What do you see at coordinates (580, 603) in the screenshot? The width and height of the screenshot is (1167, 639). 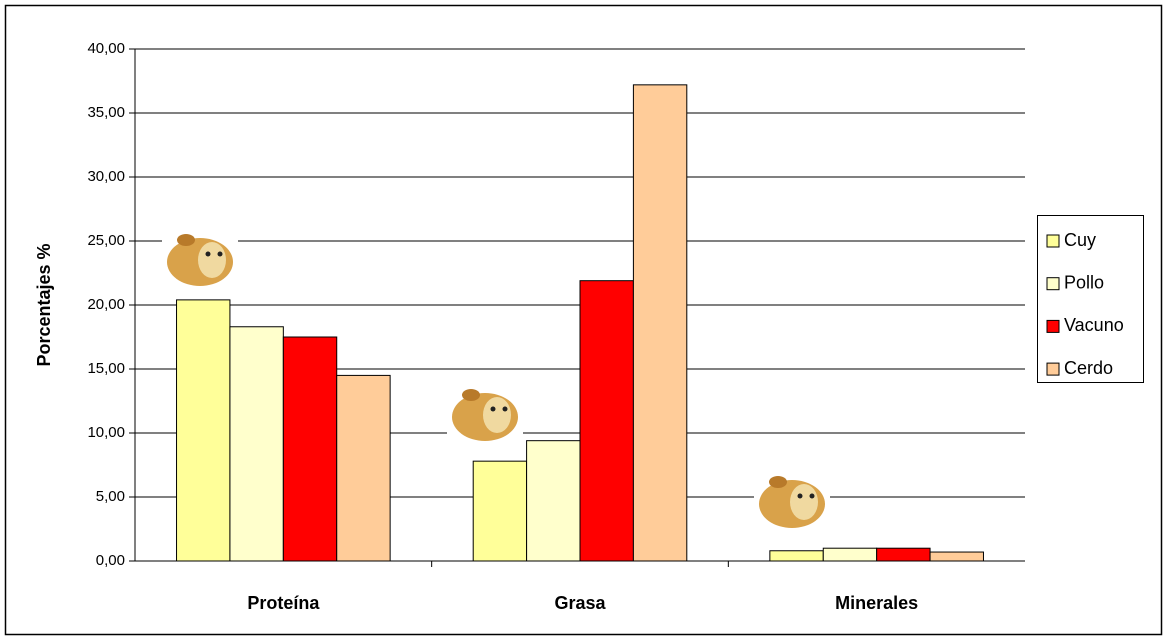 I see `x-tick-label: Grasa` at bounding box center [580, 603].